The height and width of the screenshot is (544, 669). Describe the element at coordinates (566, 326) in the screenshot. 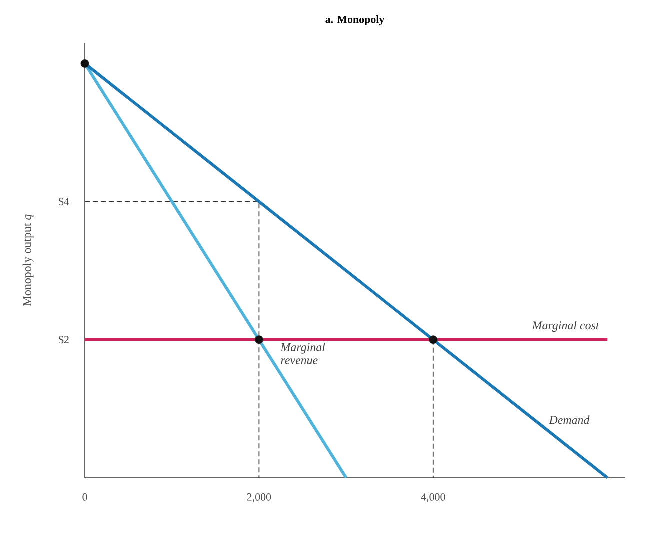

I see `series-label: Marginal cost` at that location.